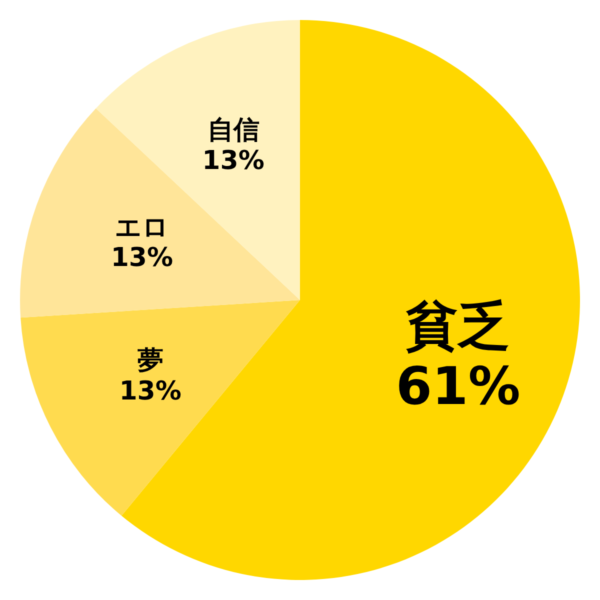 This screenshot has width=600, height=600. I want to click on slice-label: 貧乏, so click(457, 326).